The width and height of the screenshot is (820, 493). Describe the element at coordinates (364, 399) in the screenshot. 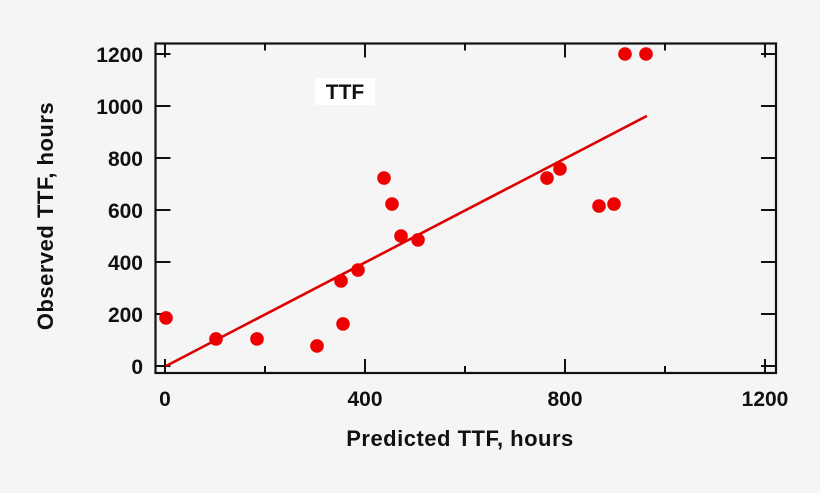

I see `x-tick-label: 400` at that location.